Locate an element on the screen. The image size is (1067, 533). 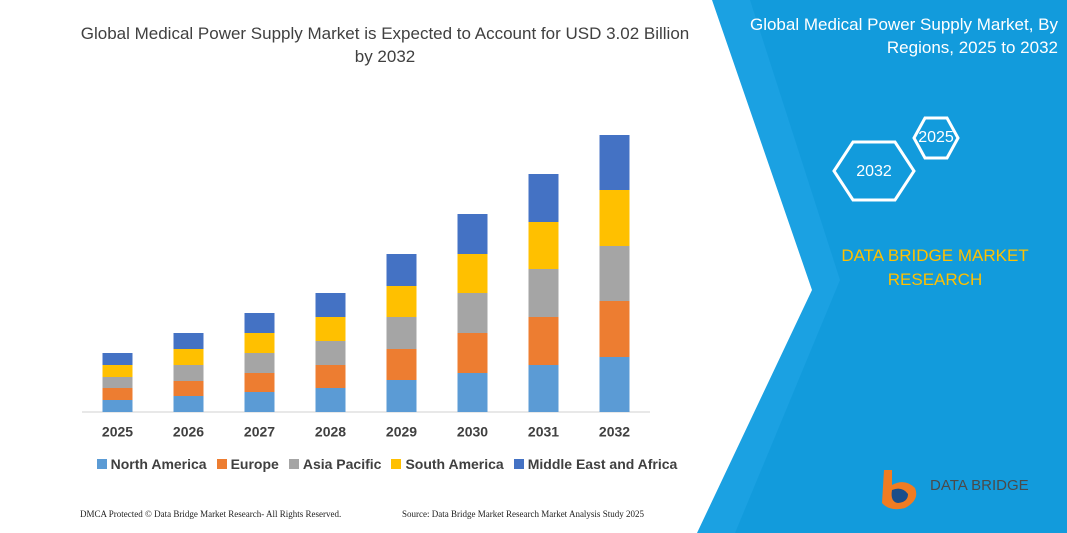
x-tick-label: 2028 is located at coordinates (330, 432).